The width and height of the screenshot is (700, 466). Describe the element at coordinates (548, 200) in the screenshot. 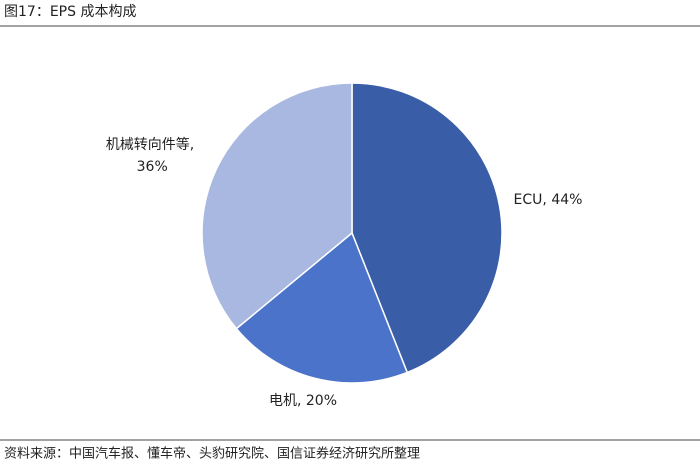

I see `data-label: ECU, 44%` at that location.